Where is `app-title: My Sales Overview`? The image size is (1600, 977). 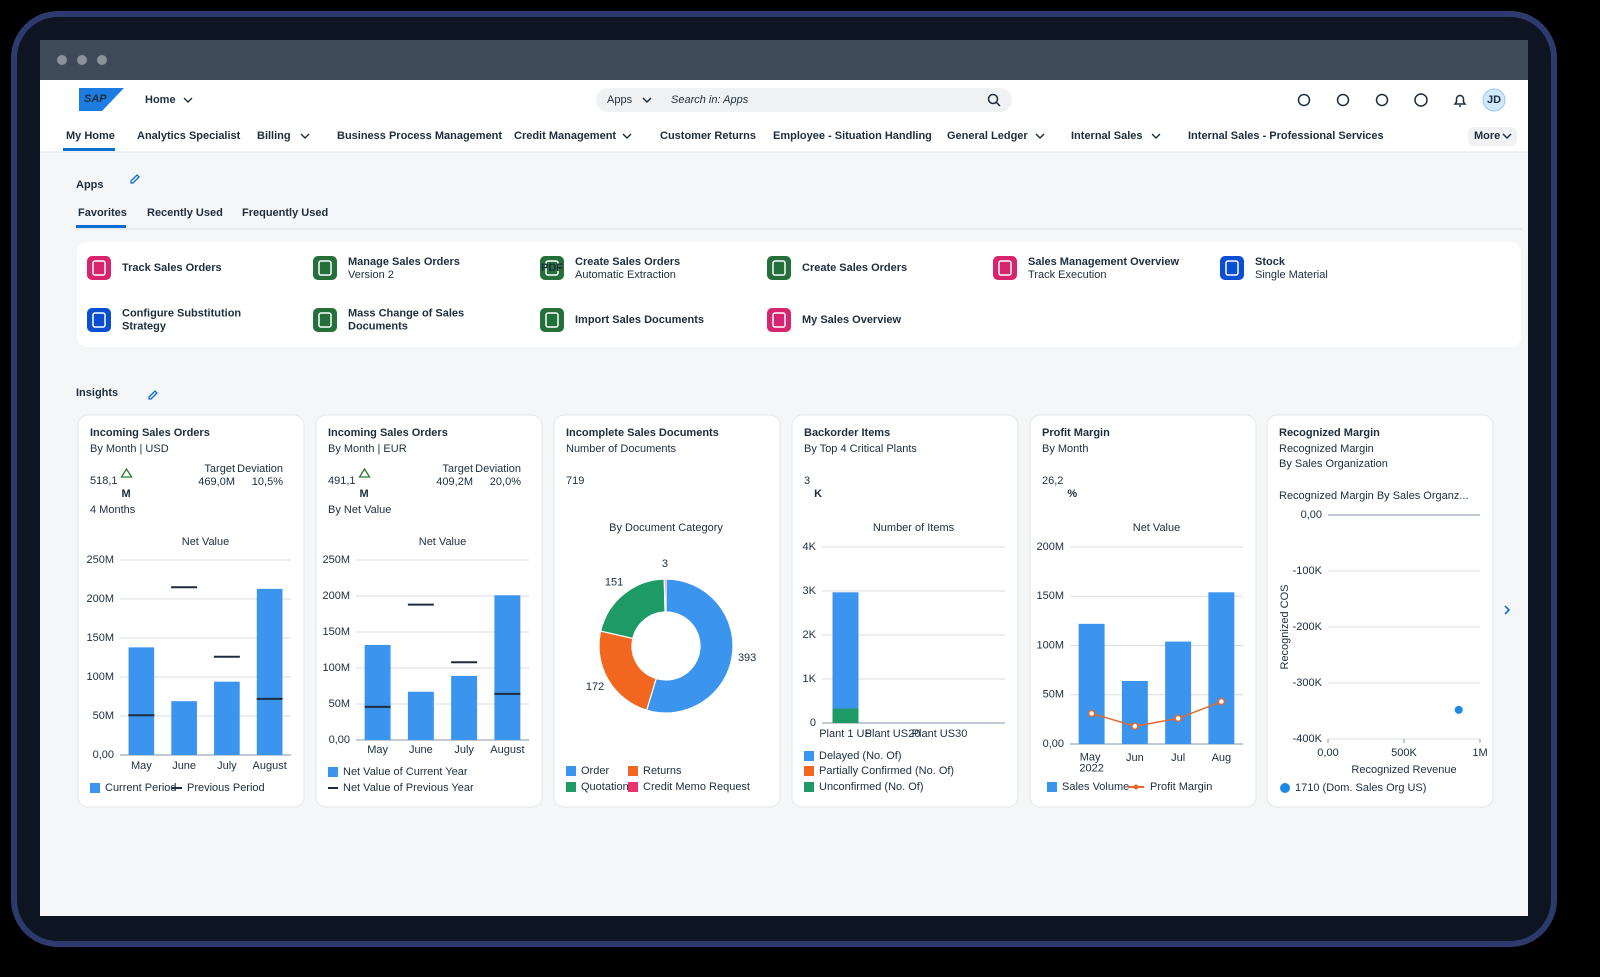 app-title: My Sales Overview is located at coordinates (852, 320).